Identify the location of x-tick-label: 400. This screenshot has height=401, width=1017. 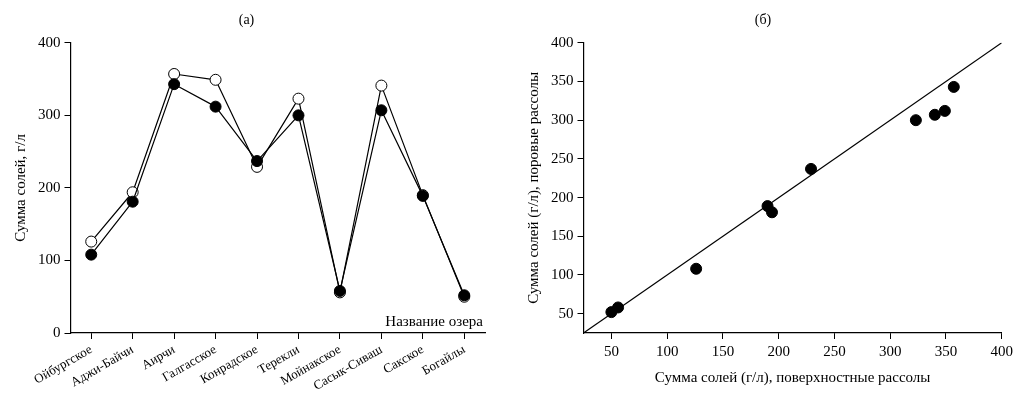
(1001, 350).